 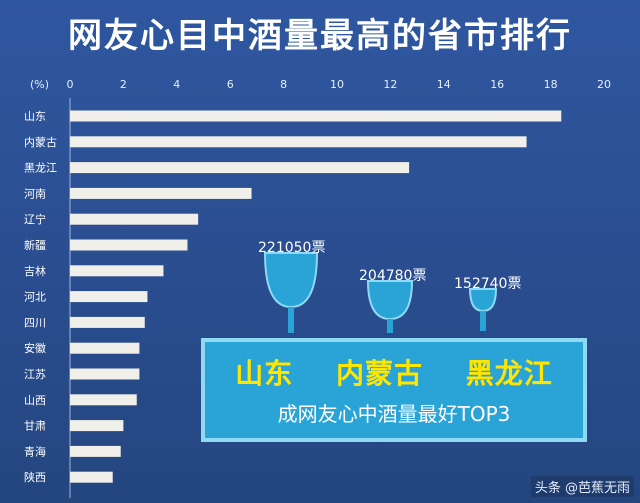 What do you see at coordinates (292, 248) in the screenshot?
I see `glass-votes-1: 221050票` at bounding box center [292, 248].